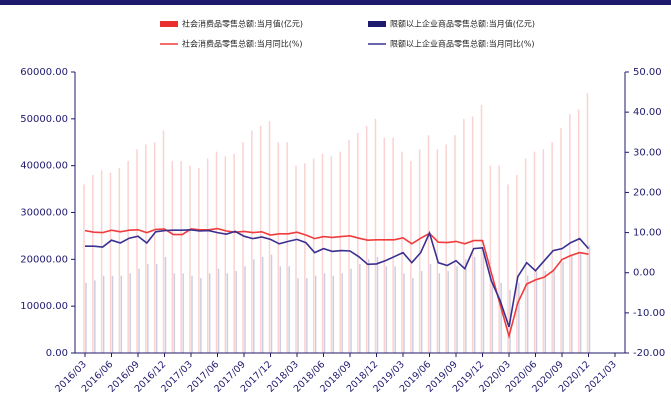 The height and width of the screenshot is (405, 671). What do you see at coordinates (377, 24) in the screenshot?
I see `legend-swatch` at bounding box center [377, 24].